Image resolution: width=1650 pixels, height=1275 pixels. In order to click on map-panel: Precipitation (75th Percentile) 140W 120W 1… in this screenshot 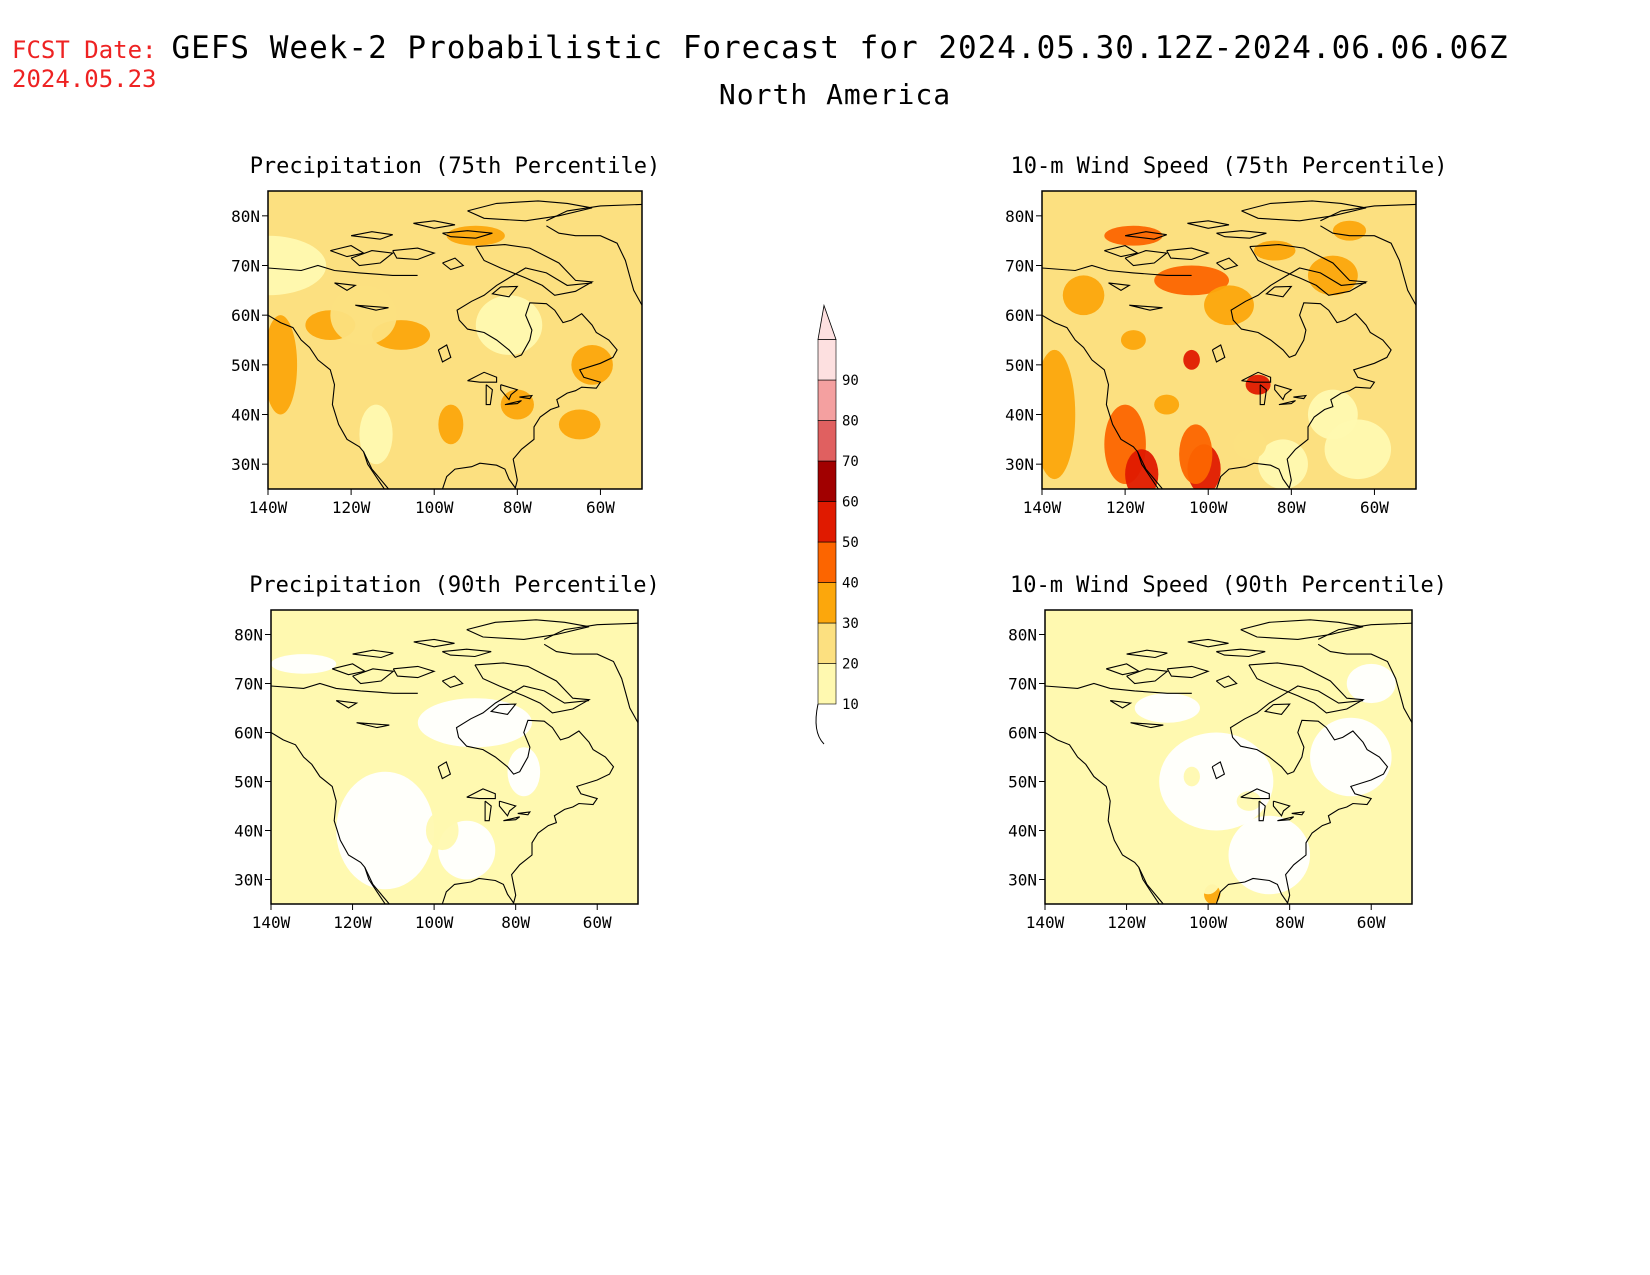, I will do `click(446, 335)`.